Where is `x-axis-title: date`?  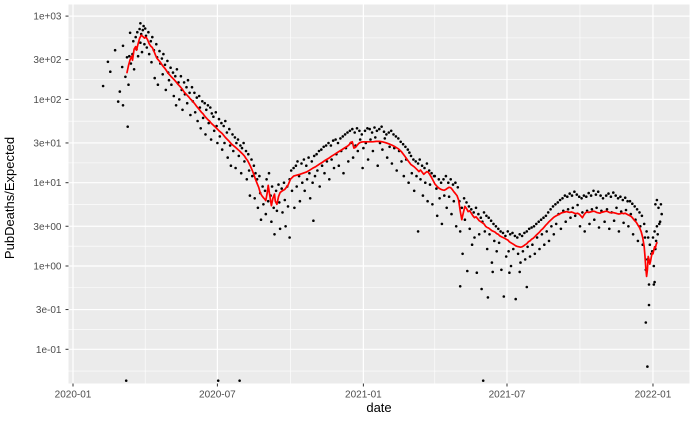
x-axis-title: date is located at coordinates (378, 407).